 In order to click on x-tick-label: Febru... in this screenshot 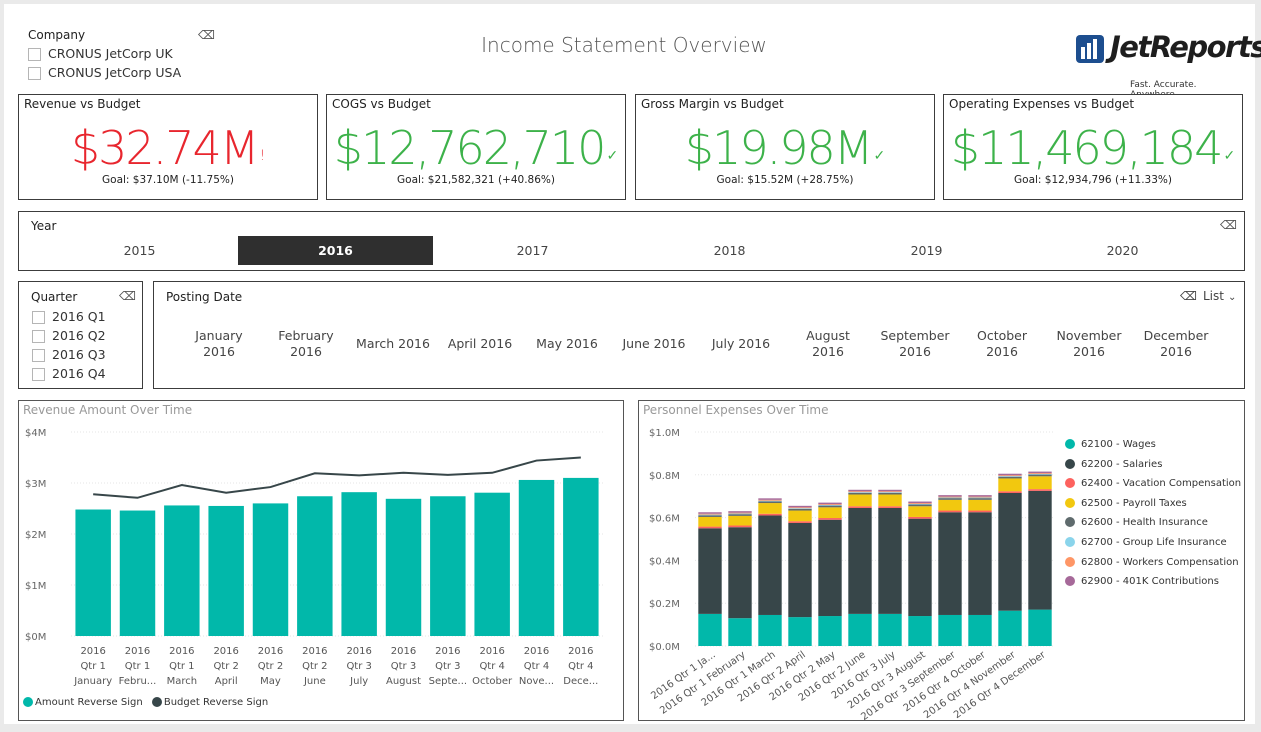, I will do `click(138, 681)`.